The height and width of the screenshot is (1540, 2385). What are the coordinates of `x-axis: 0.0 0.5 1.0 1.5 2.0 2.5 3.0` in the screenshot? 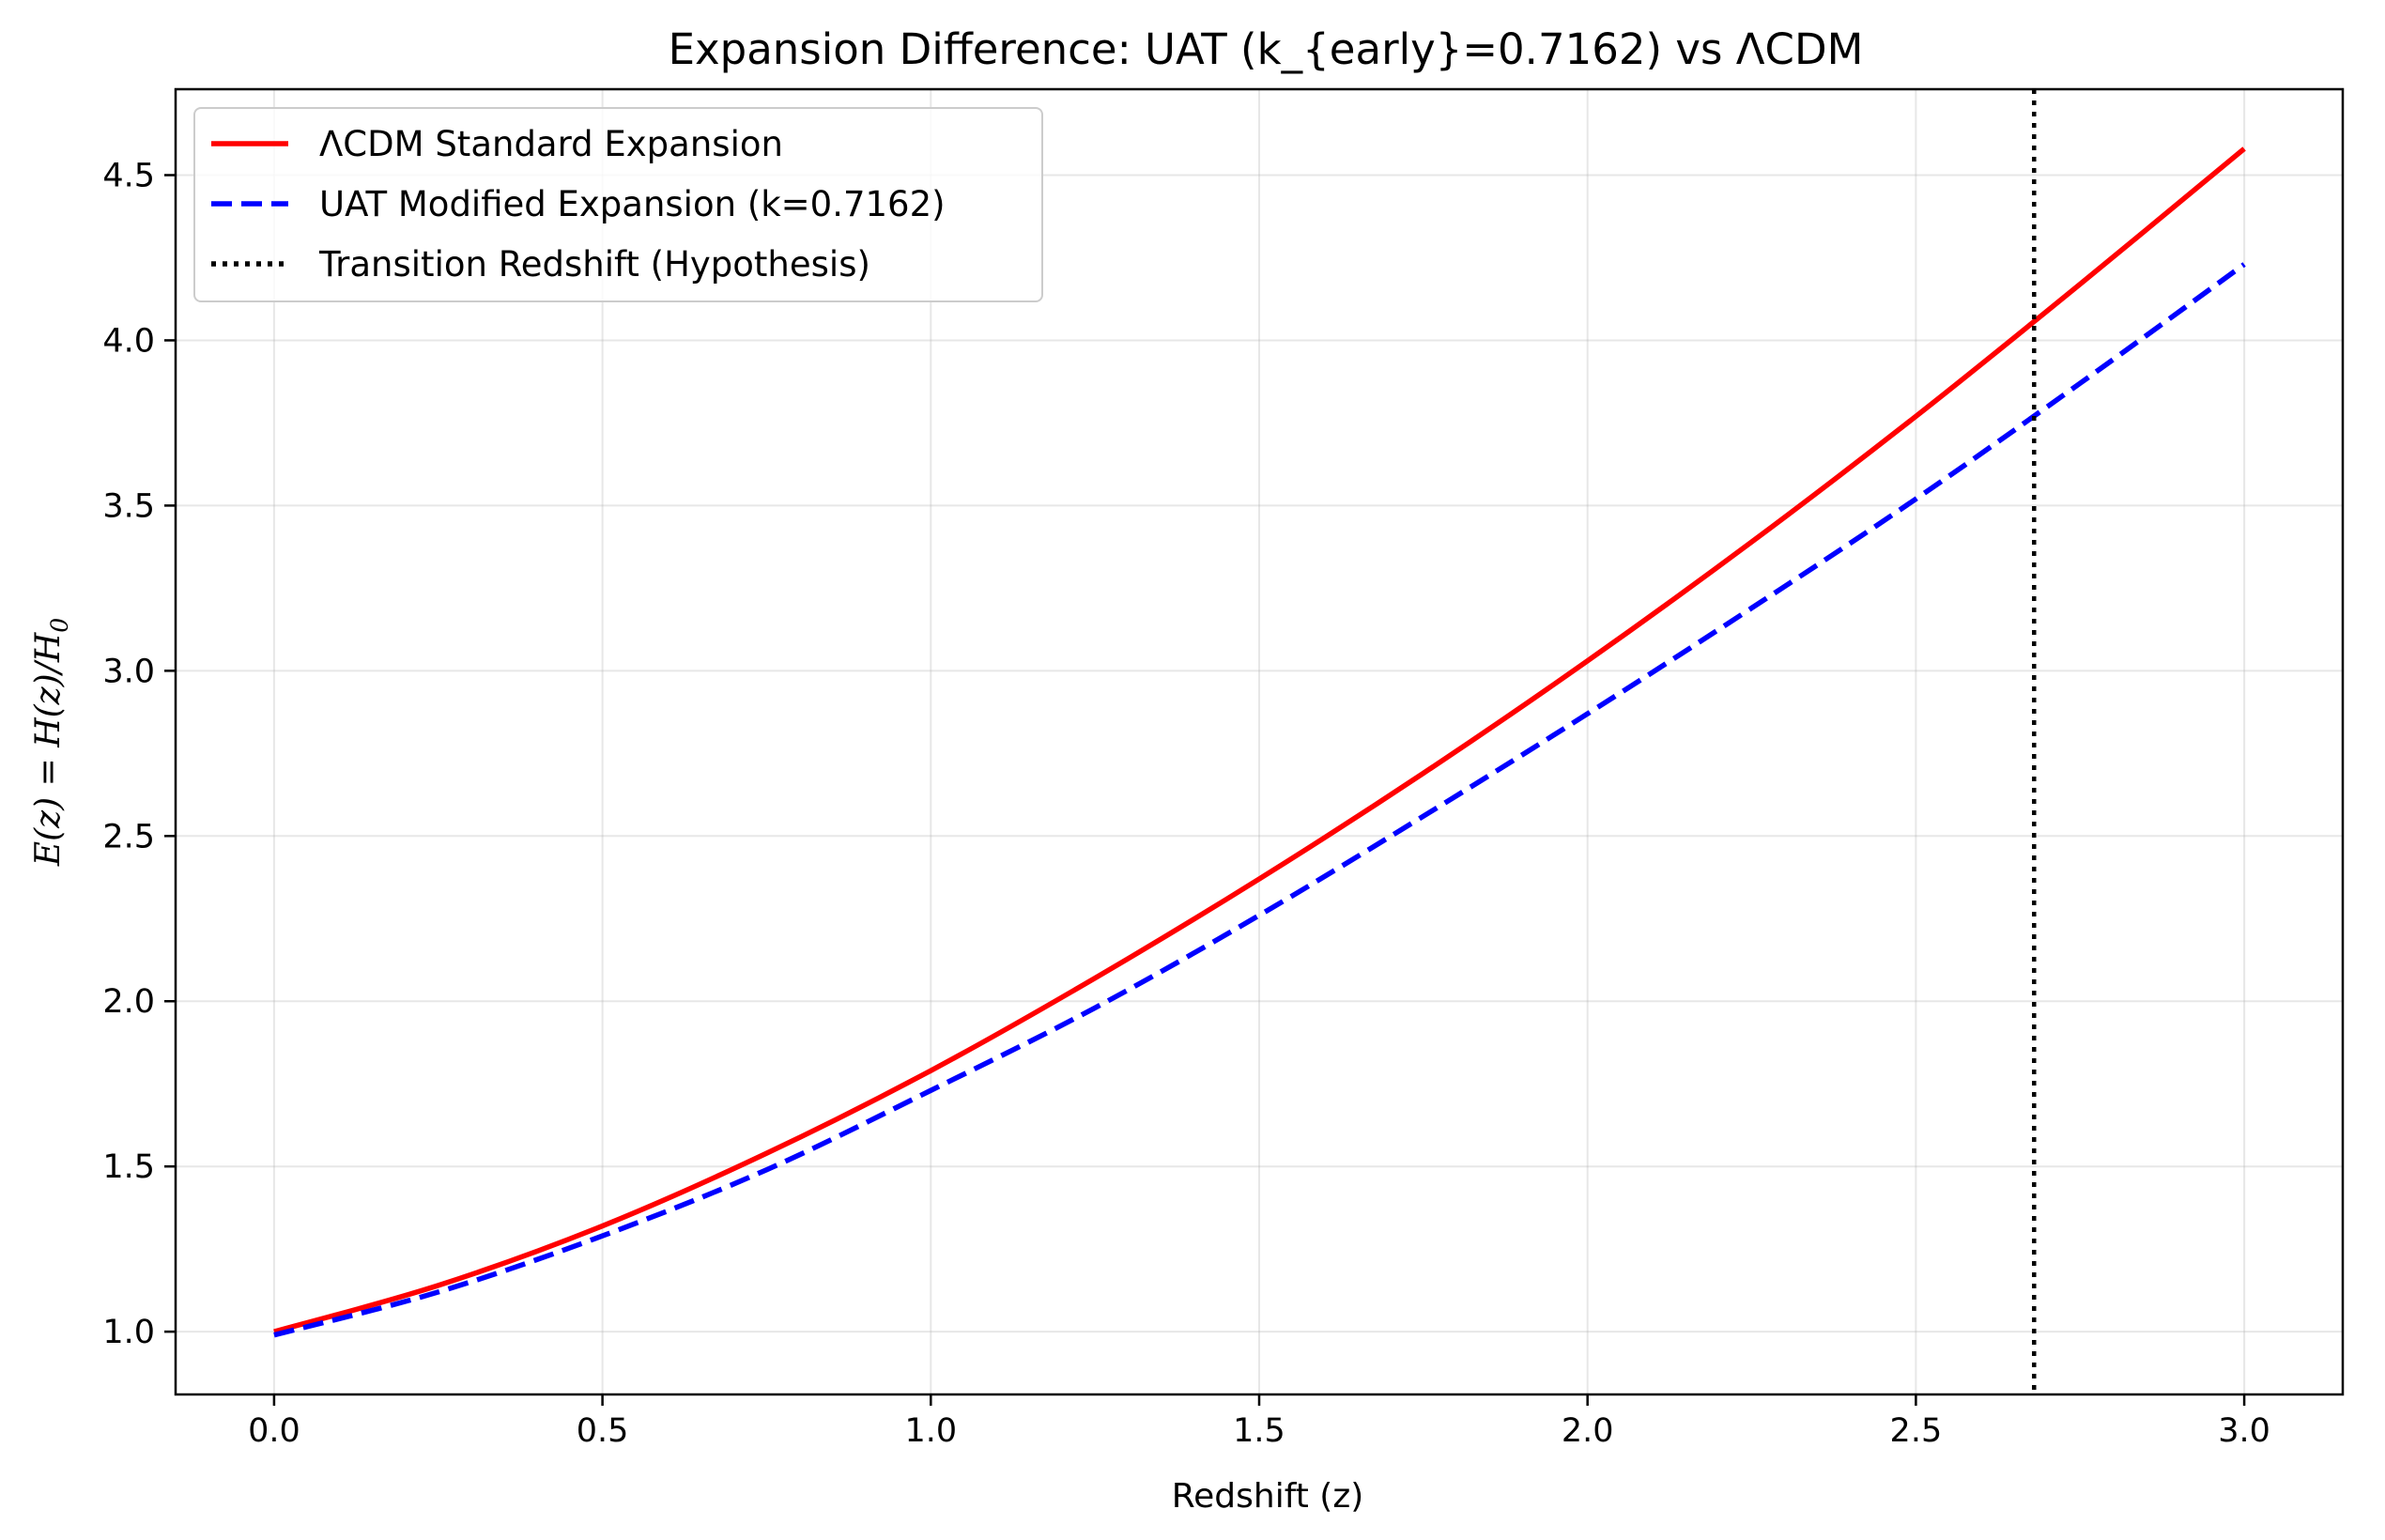 It's located at (1259, 1422).